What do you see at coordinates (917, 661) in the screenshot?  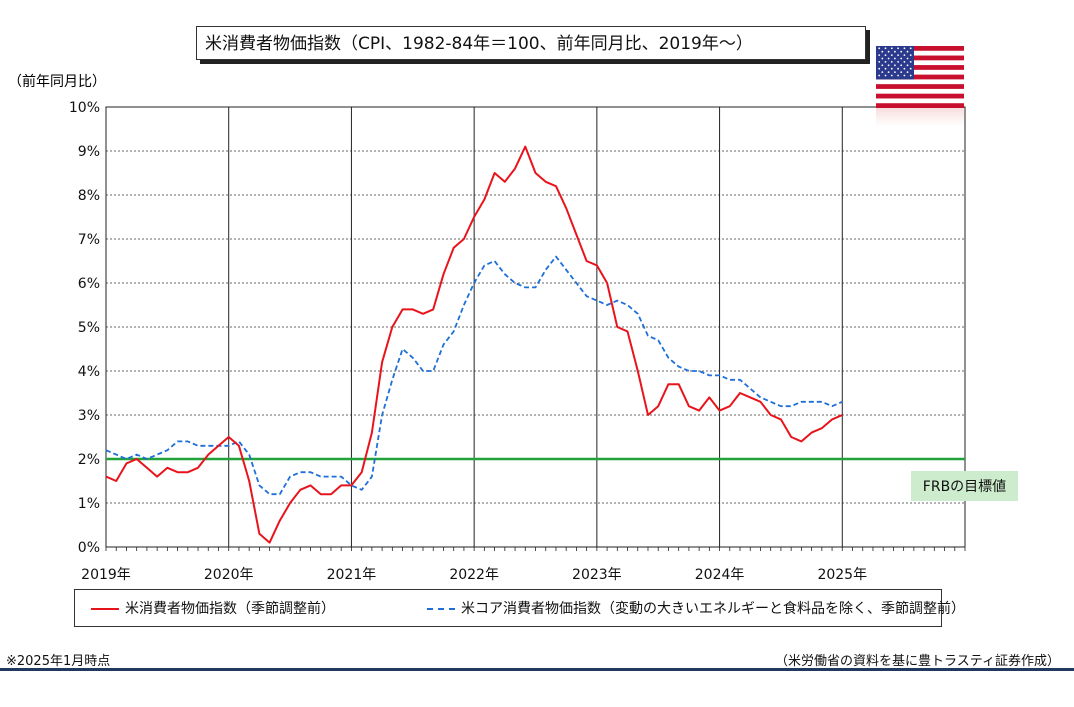 I see `source-note: （米労働省の資料を基に豊トラスティ証券作成）` at bounding box center [917, 661].